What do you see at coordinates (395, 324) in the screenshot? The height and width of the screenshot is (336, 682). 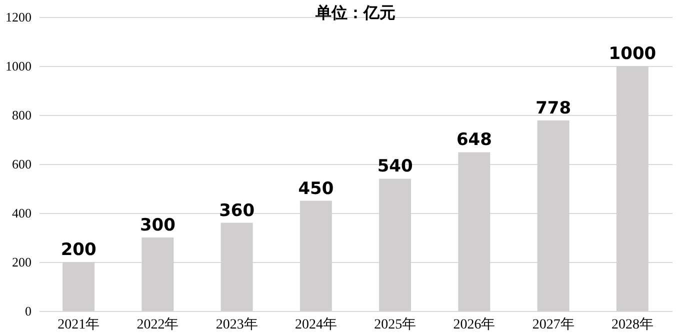 I see `x-tick-label: 2025年` at bounding box center [395, 324].